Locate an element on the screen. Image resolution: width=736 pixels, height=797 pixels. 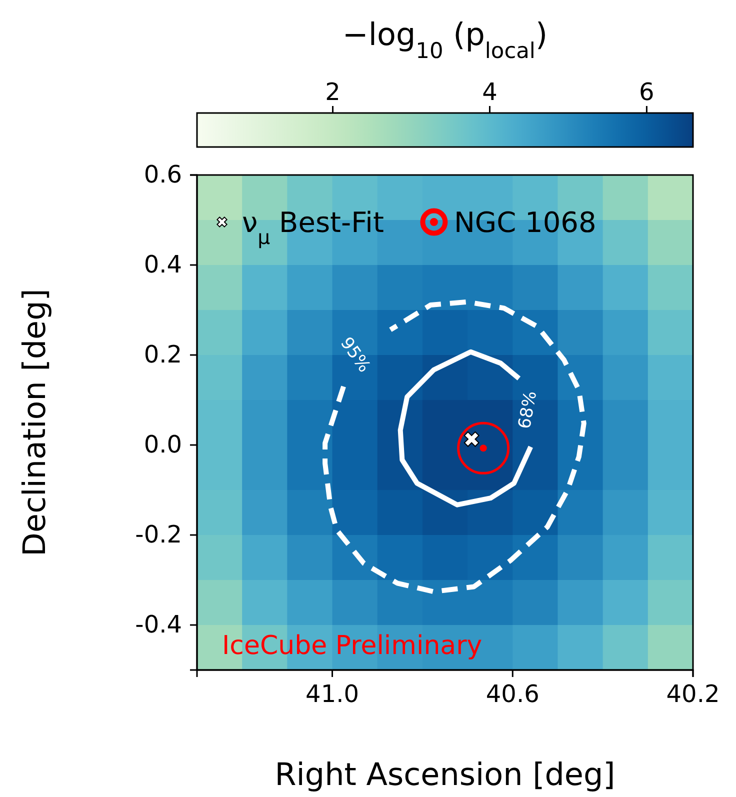
y-tick-label: 0.4 is located at coordinates (163, 264).